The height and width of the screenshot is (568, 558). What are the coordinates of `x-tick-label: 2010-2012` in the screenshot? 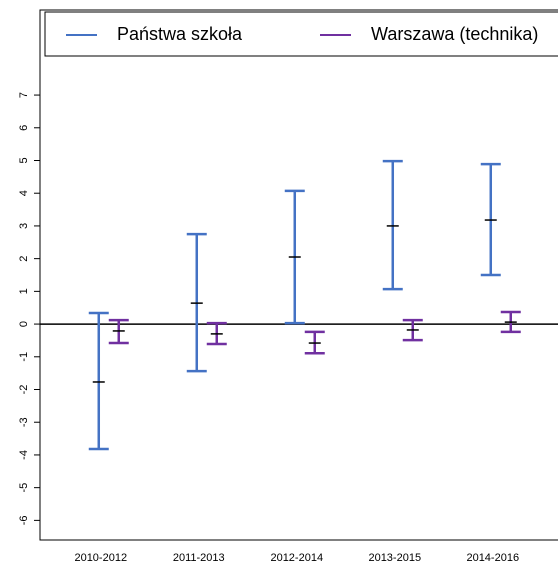 It's located at (100, 558).